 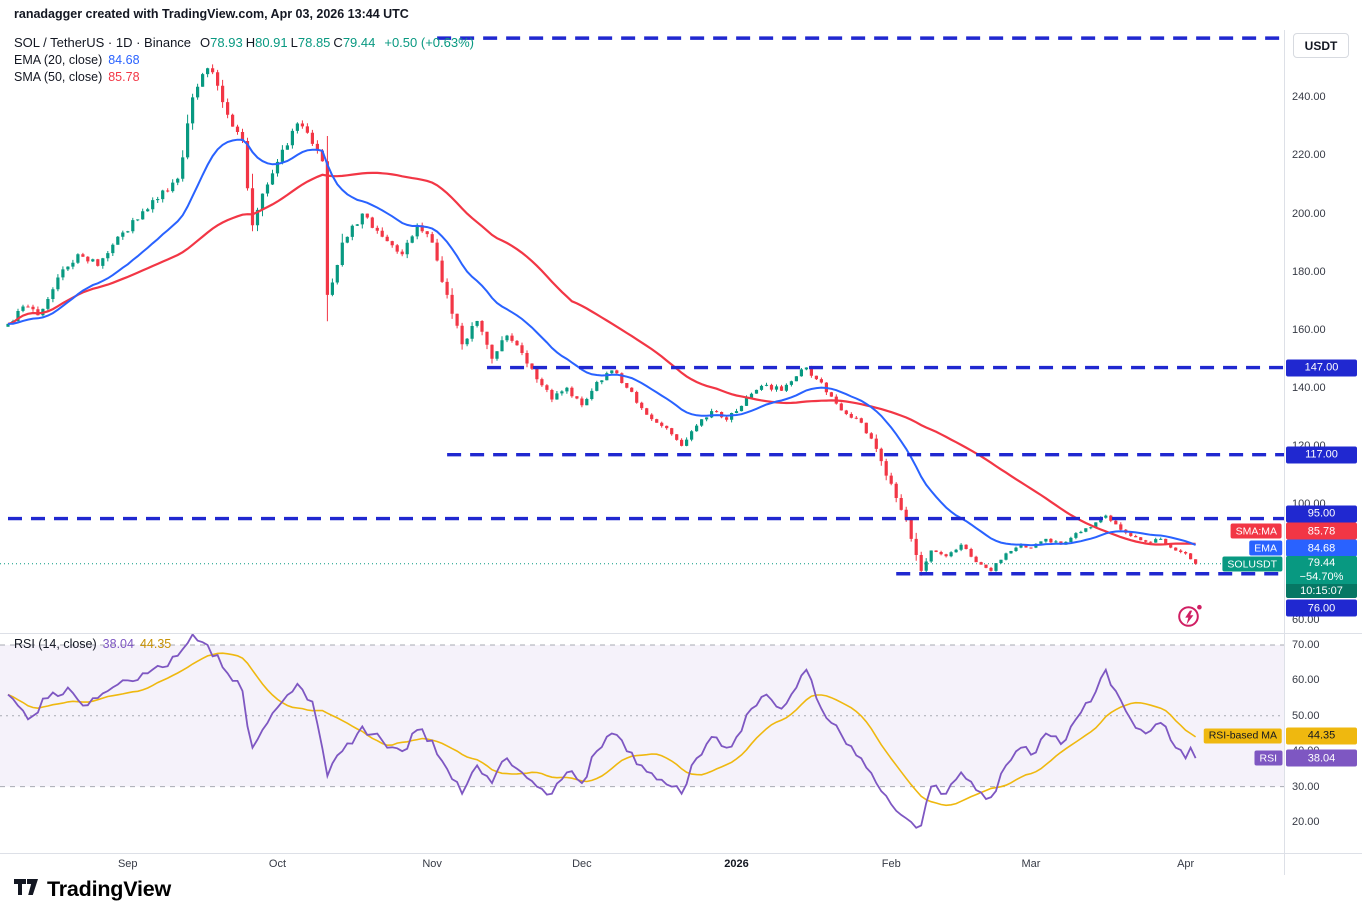 What do you see at coordinates (1321, 608) in the screenshot?
I see `level-76-price-badge: 76.00` at bounding box center [1321, 608].